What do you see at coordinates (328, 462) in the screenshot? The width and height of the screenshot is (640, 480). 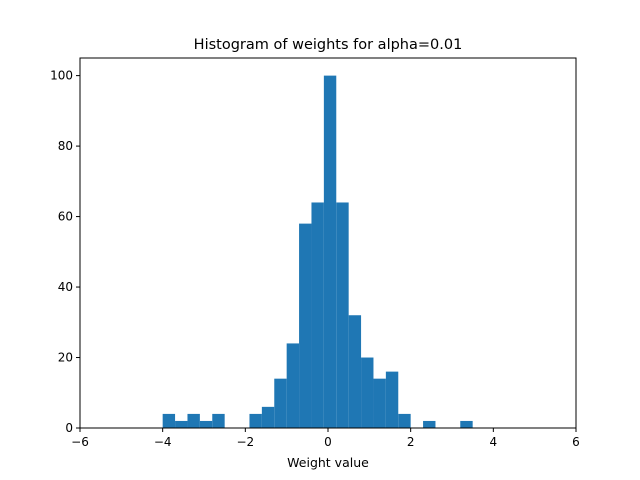 I see `x-axis-label: Weight value` at bounding box center [328, 462].